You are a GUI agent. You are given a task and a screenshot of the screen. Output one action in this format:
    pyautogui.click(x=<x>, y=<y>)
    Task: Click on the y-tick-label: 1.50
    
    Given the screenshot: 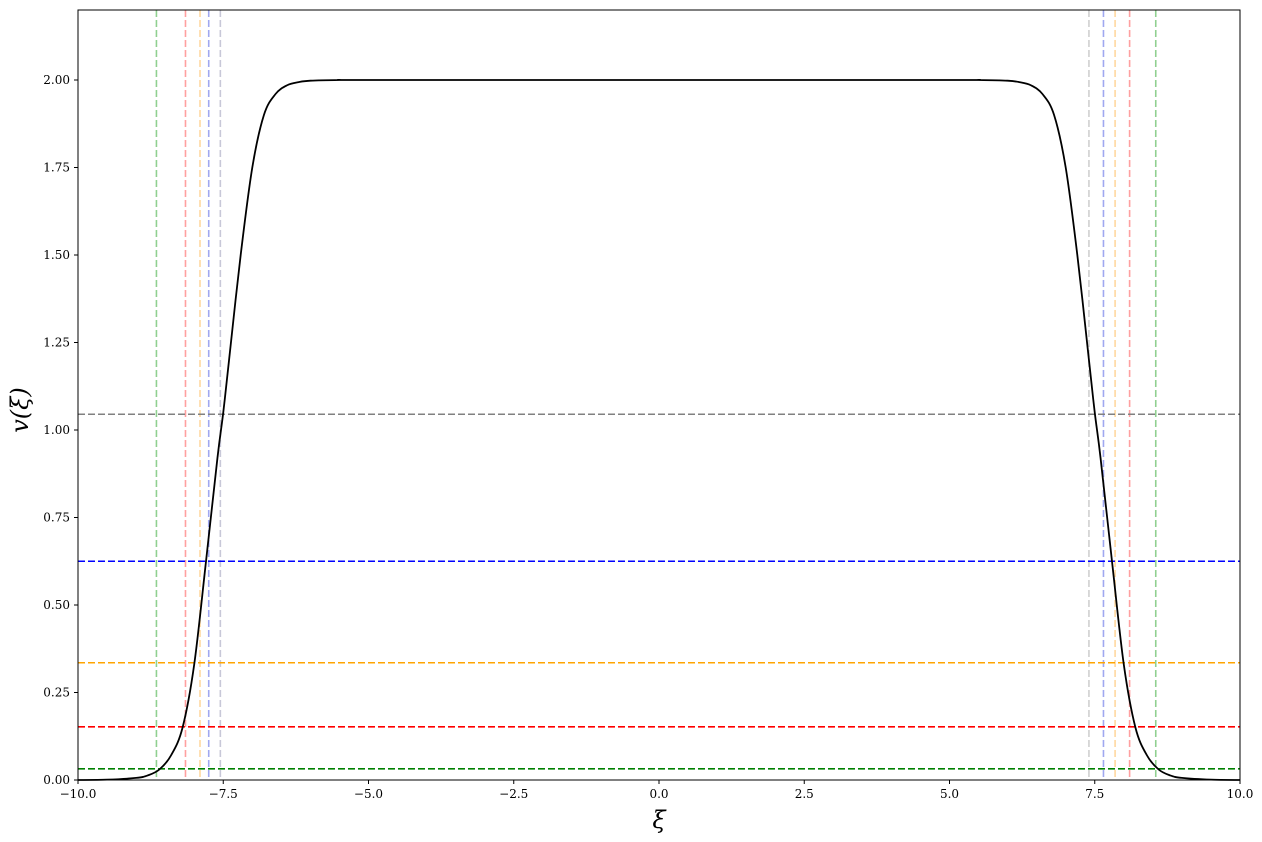 What is the action you would take?
    pyautogui.click(x=56, y=255)
    